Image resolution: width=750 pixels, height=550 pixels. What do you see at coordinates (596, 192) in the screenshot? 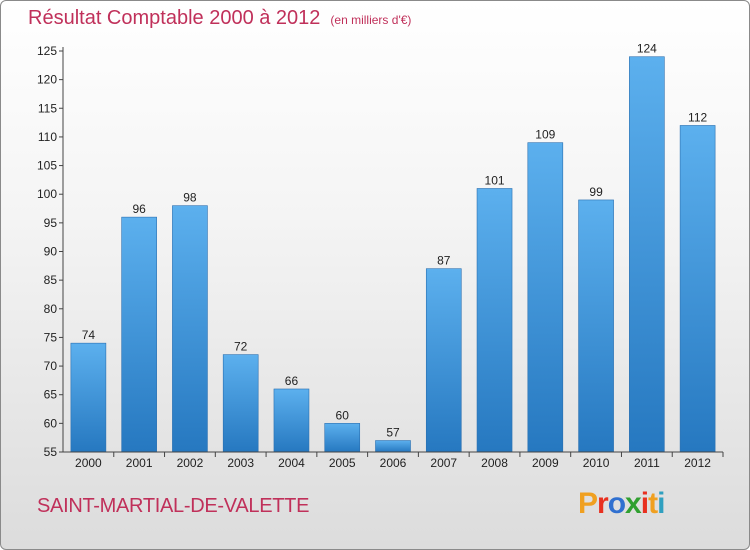
I see `data-label: 99` at bounding box center [596, 192].